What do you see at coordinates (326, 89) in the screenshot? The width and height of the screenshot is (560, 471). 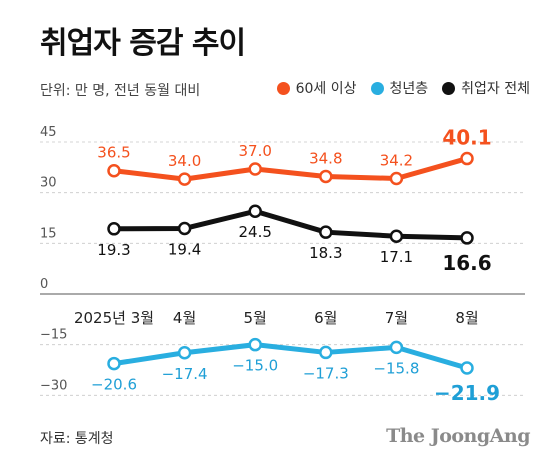 I see `legend-label-seniors: 60세 이상` at bounding box center [326, 89].